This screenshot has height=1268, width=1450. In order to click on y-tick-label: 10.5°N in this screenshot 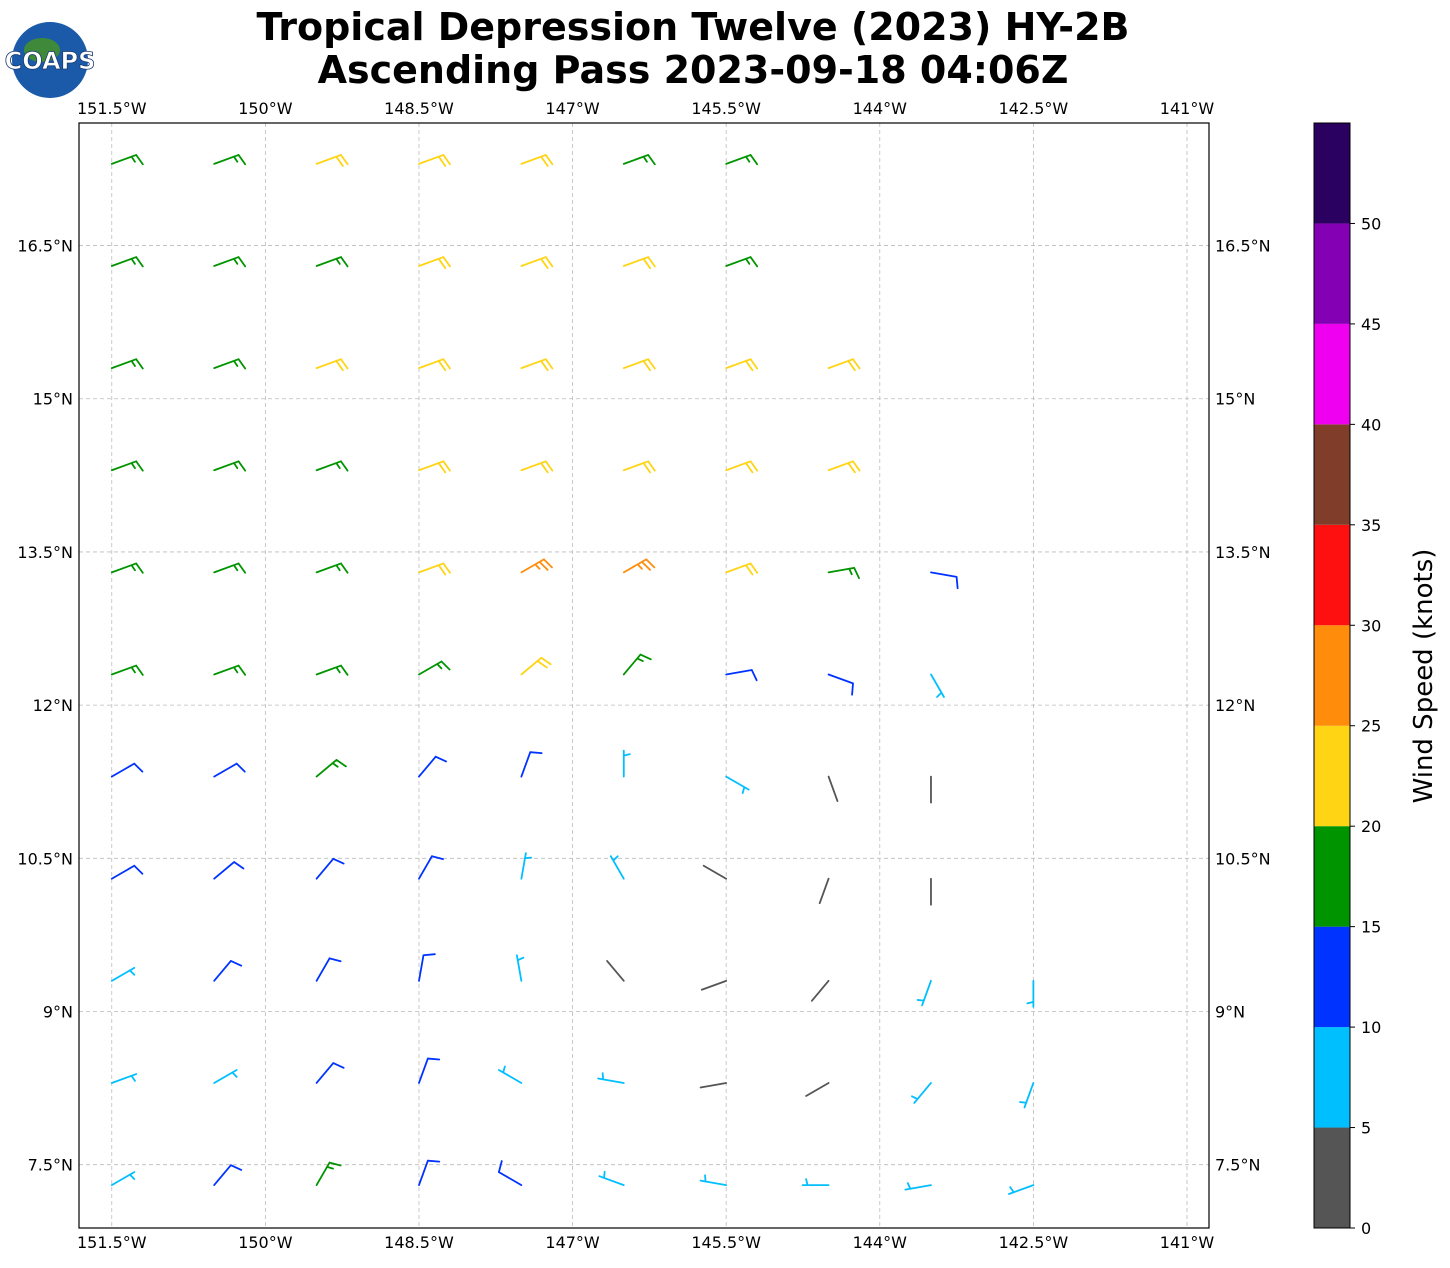, I will do `click(45, 858)`.